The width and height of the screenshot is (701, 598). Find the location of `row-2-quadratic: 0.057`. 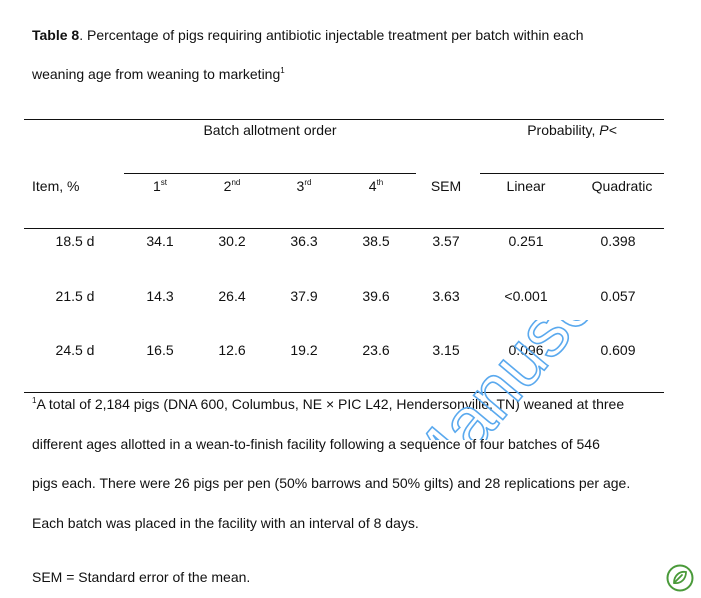

row-2-quadratic: 0.057 is located at coordinates (618, 296).